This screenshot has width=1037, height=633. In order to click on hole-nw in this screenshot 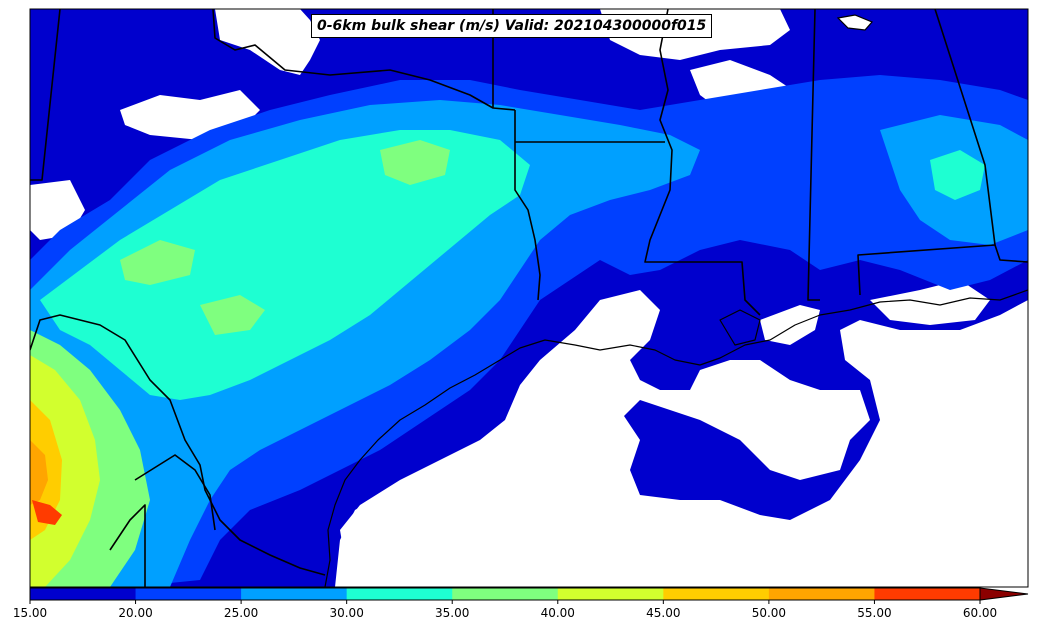, I will do `click(175, 42)`.